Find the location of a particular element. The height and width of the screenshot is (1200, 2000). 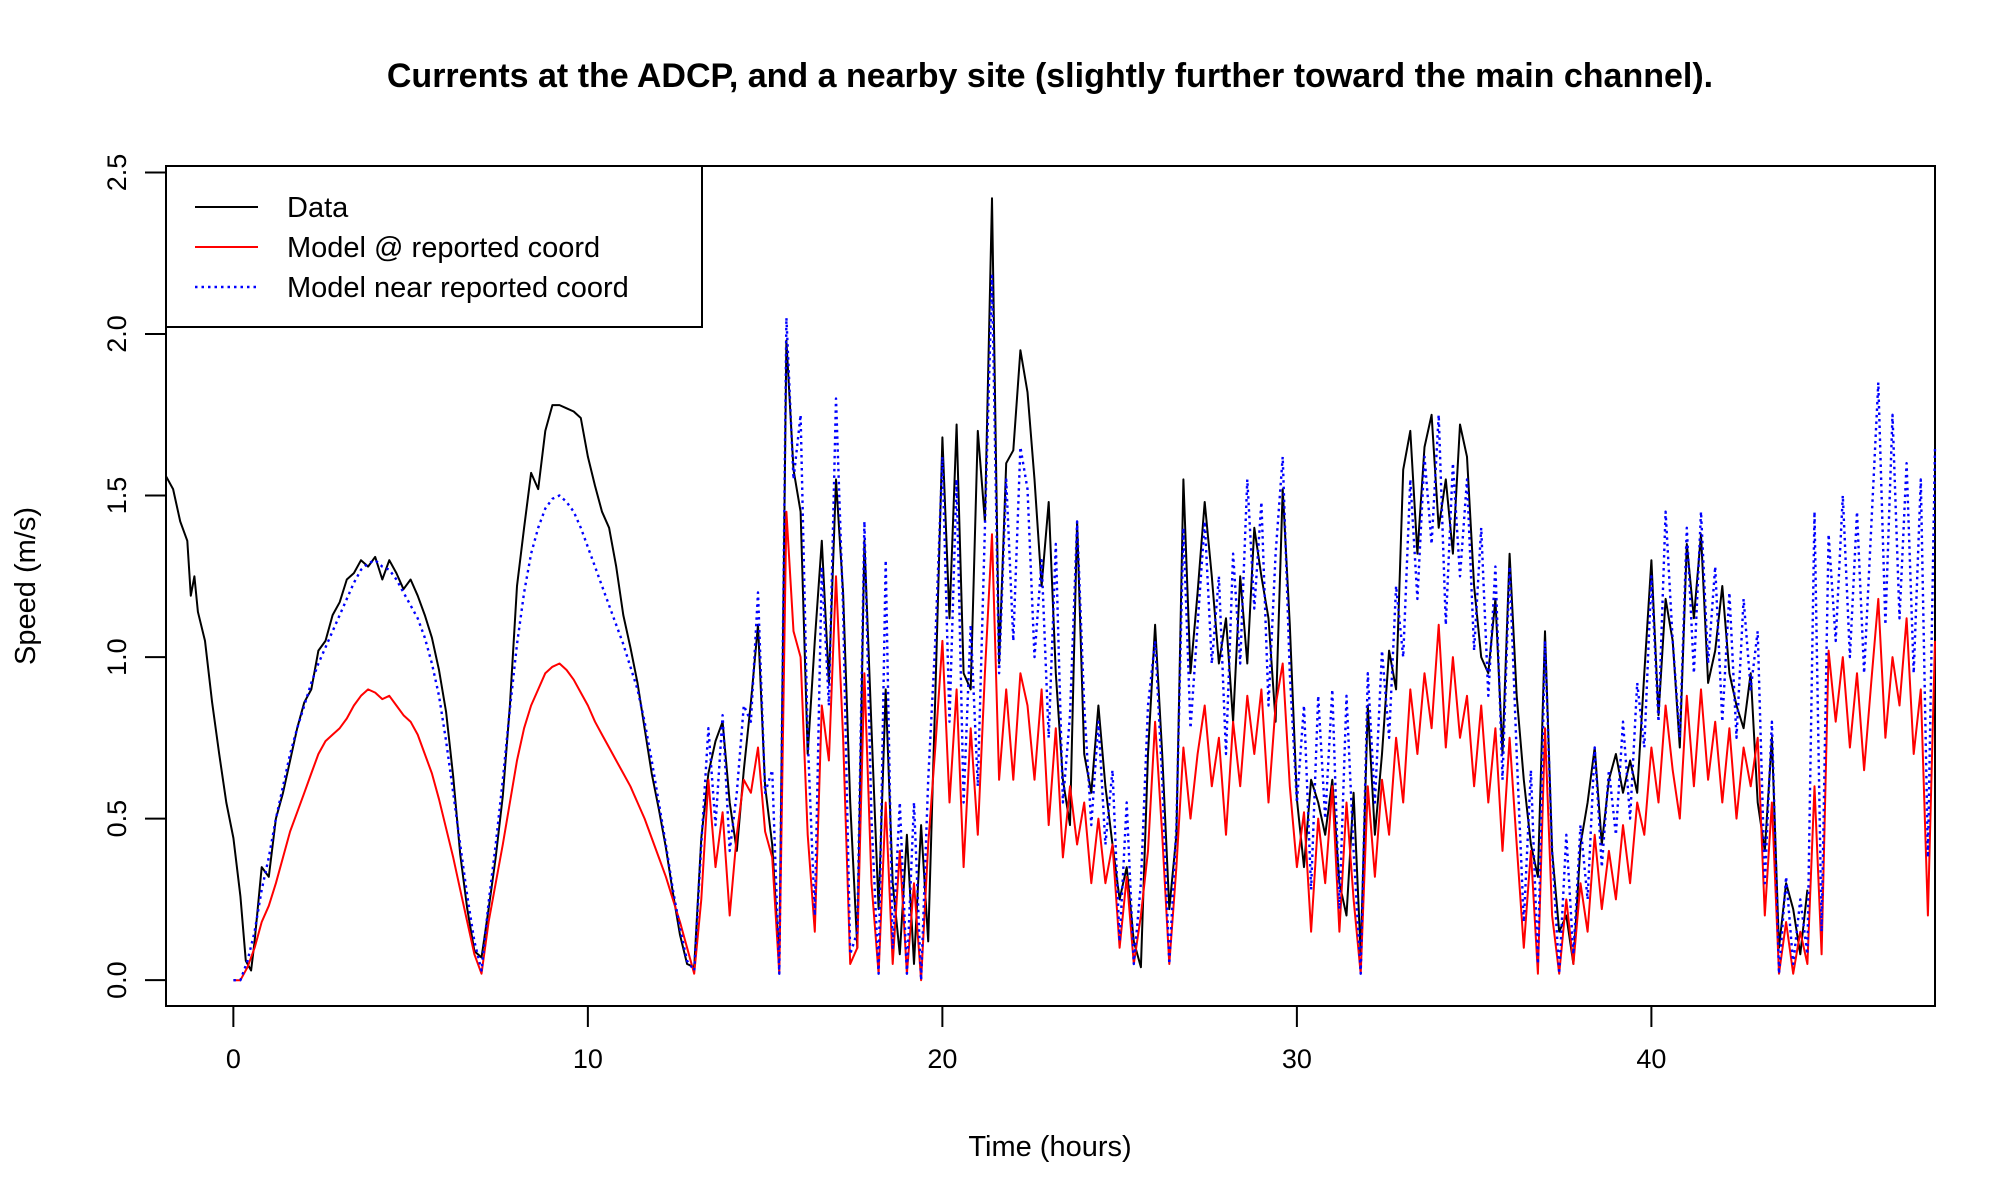

x-tick-label: 40 is located at coordinates (1651, 1059).